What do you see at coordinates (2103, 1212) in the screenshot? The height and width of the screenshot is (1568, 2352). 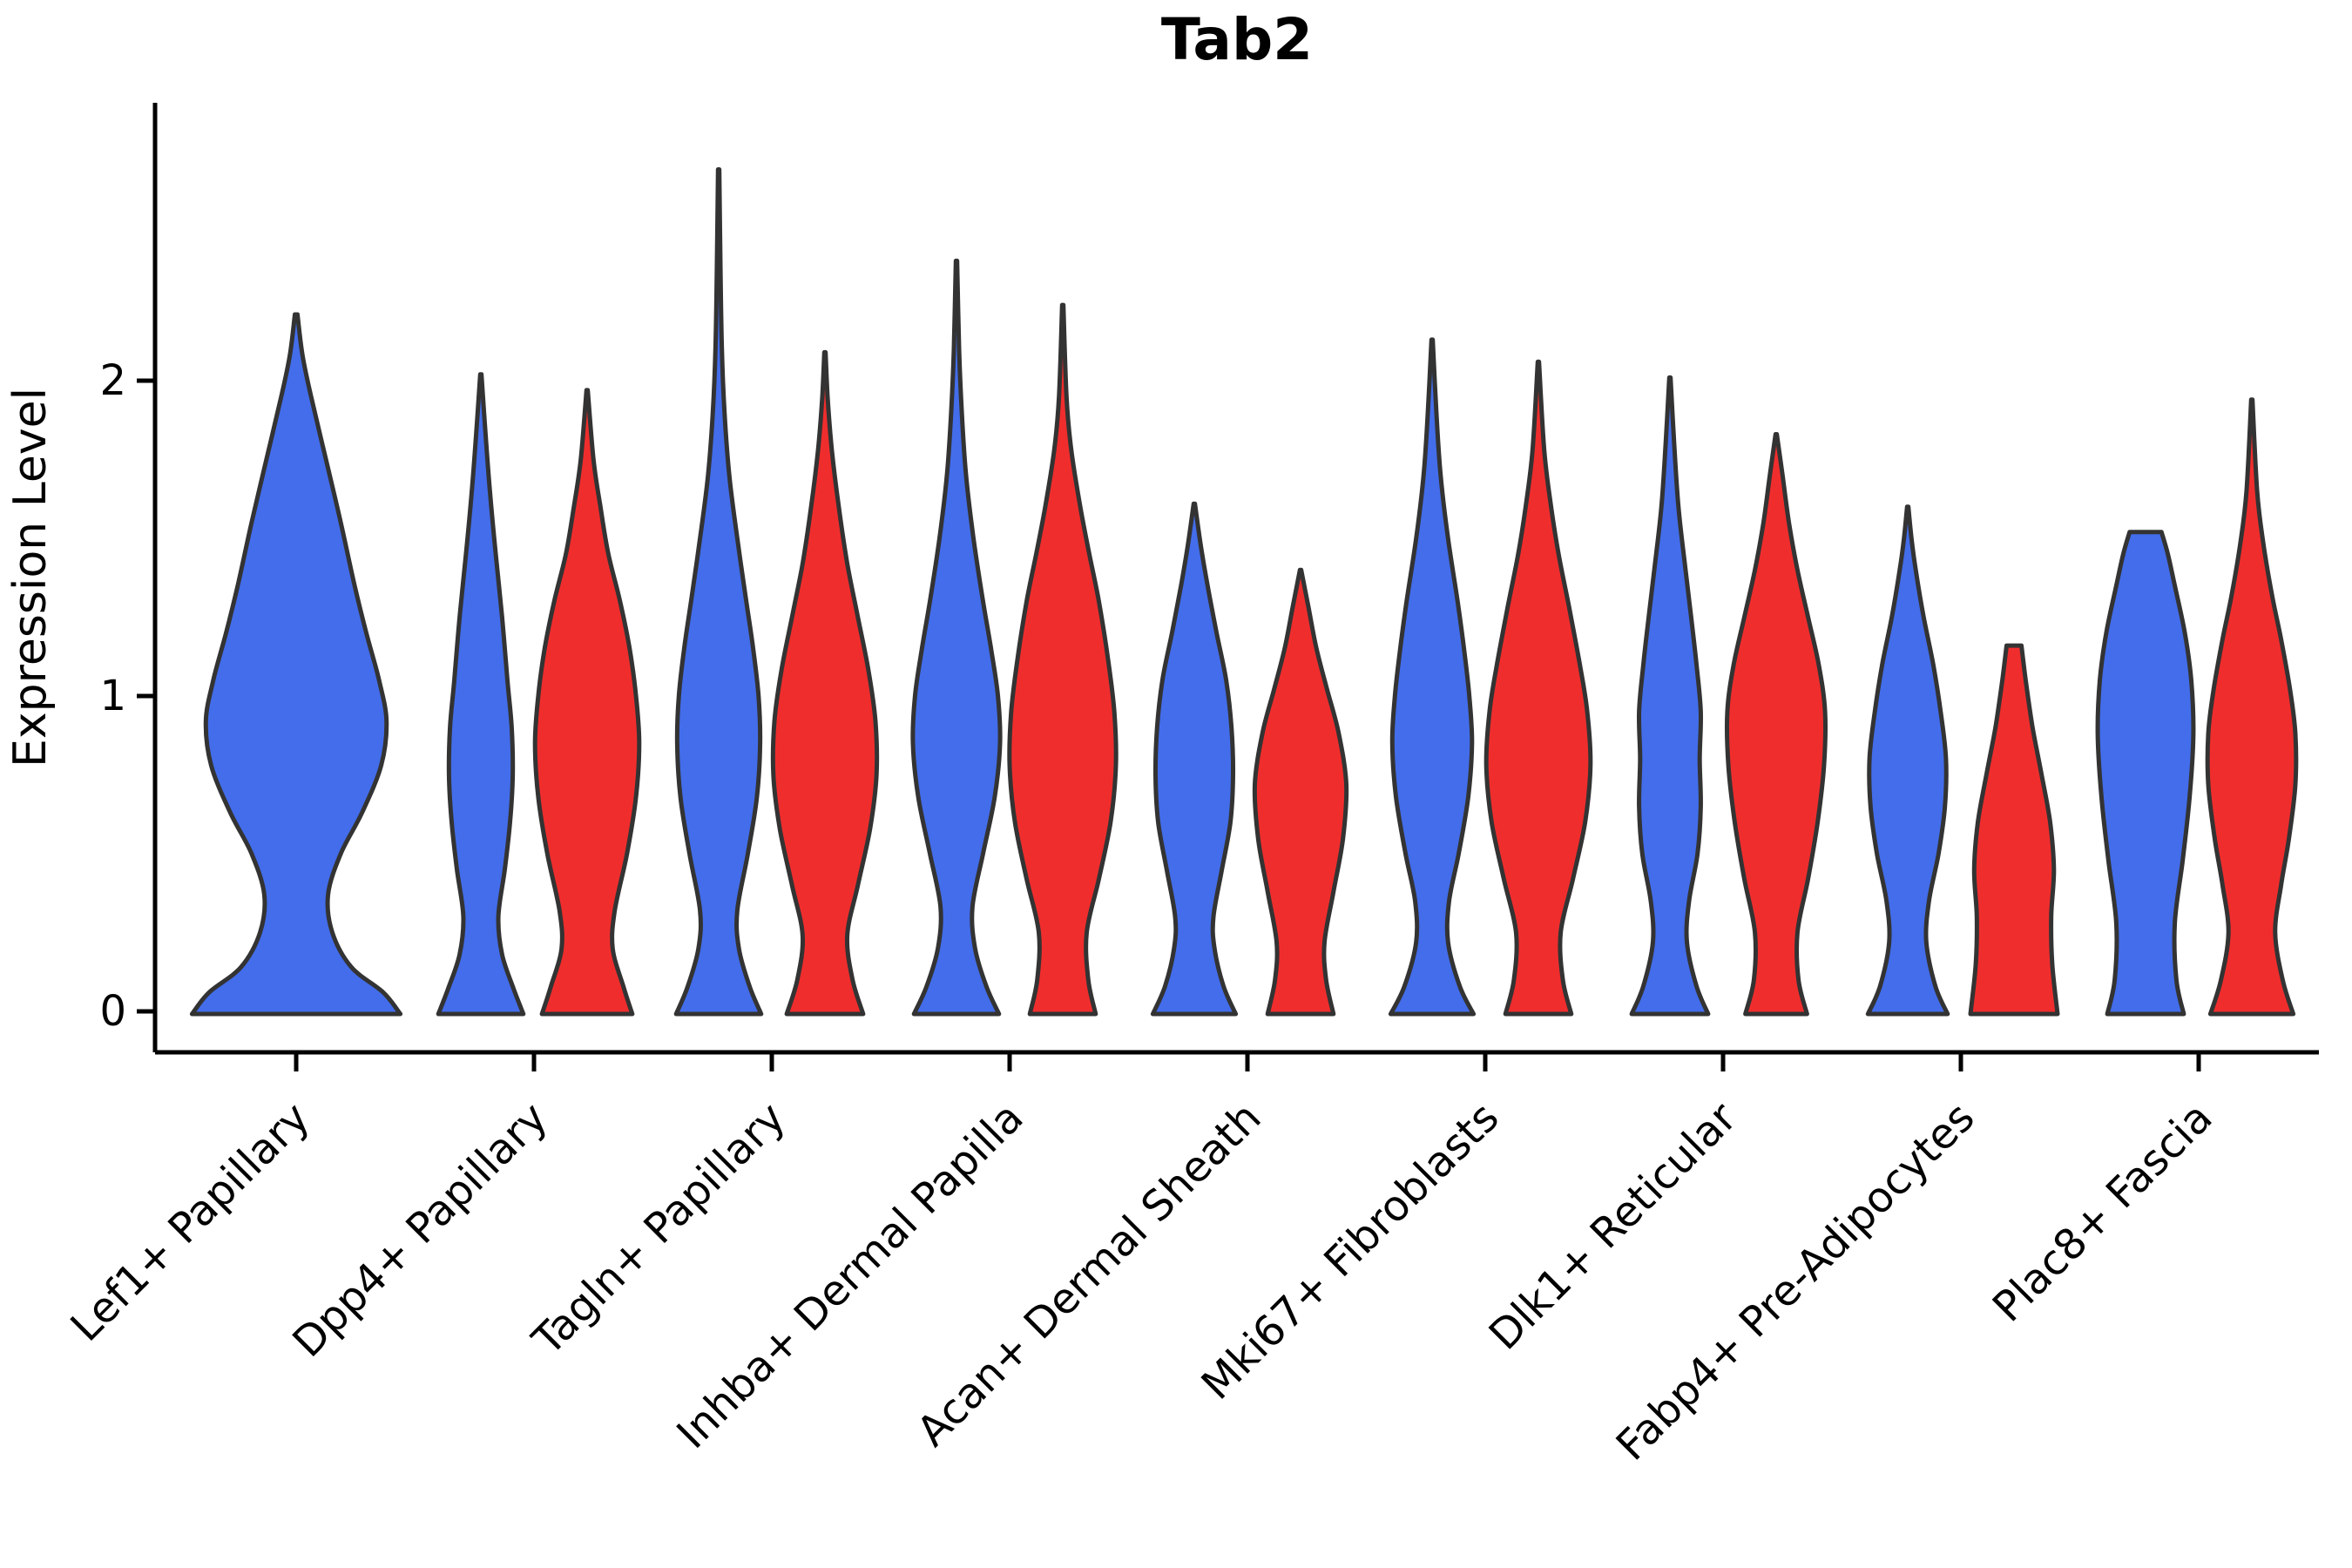 I see `x-tick-label: Plac8+ Fascia` at bounding box center [2103, 1212].